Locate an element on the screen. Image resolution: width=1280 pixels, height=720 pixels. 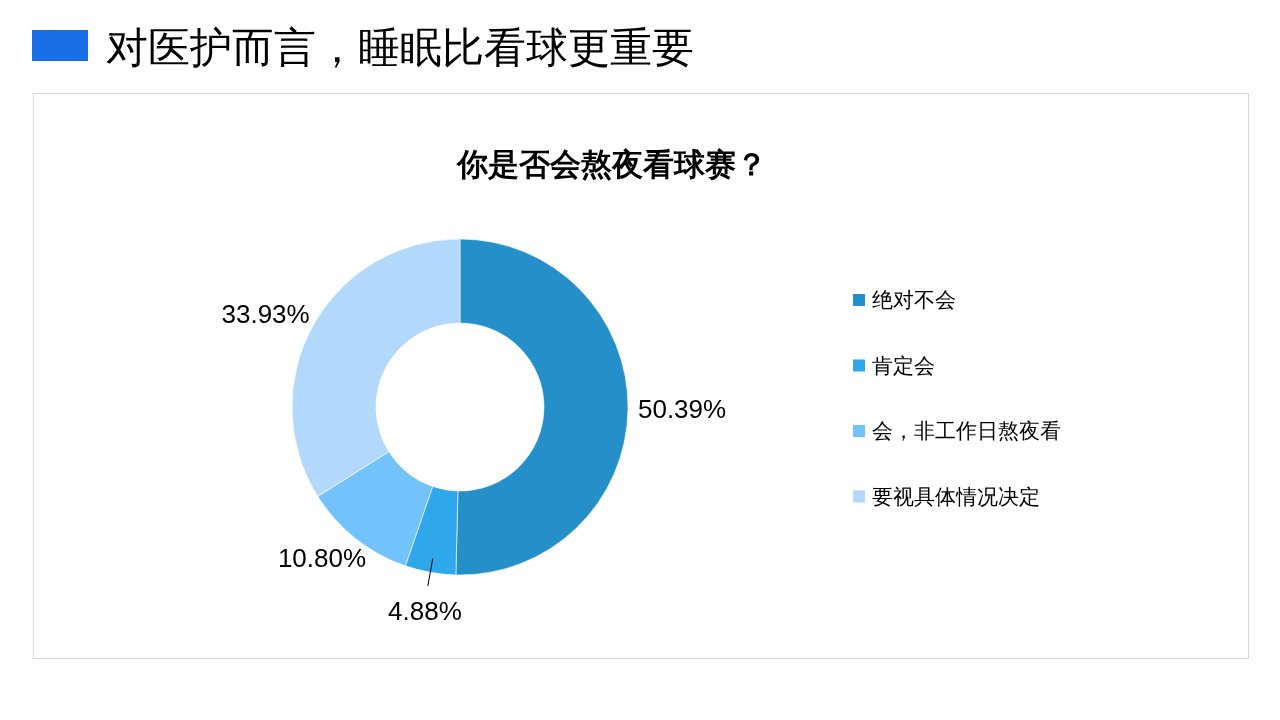
legend-item: 绝对不会 is located at coordinates (904, 299).